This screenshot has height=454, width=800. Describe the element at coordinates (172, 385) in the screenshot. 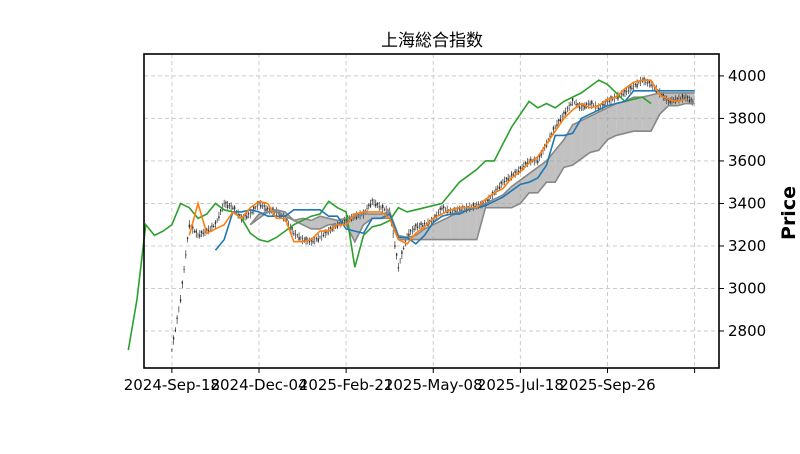

I see `x-tick-label: 2024-Sep-18` at that location.